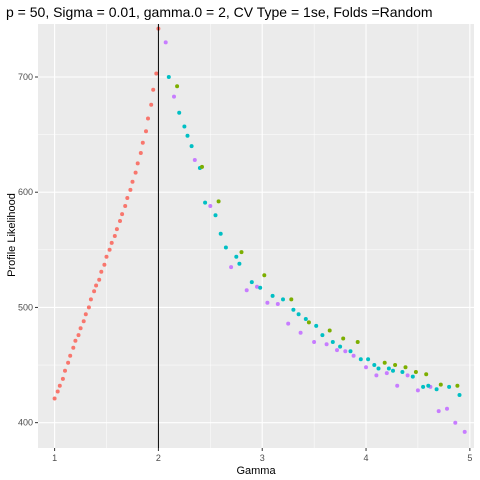  What do you see at coordinates (12, 235) in the screenshot?
I see `y-axis-label: Profile Likelihood` at bounding box center [12, 235].